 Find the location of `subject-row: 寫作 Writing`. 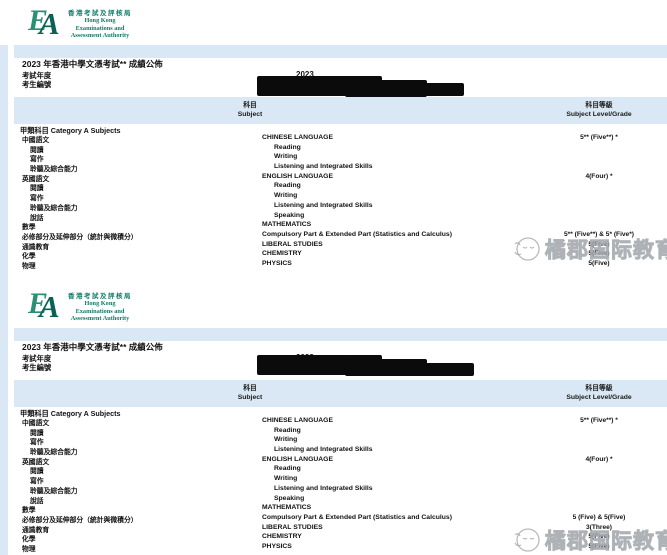

subject-row: 寫作 Writing is located at coordinates (333, 158).